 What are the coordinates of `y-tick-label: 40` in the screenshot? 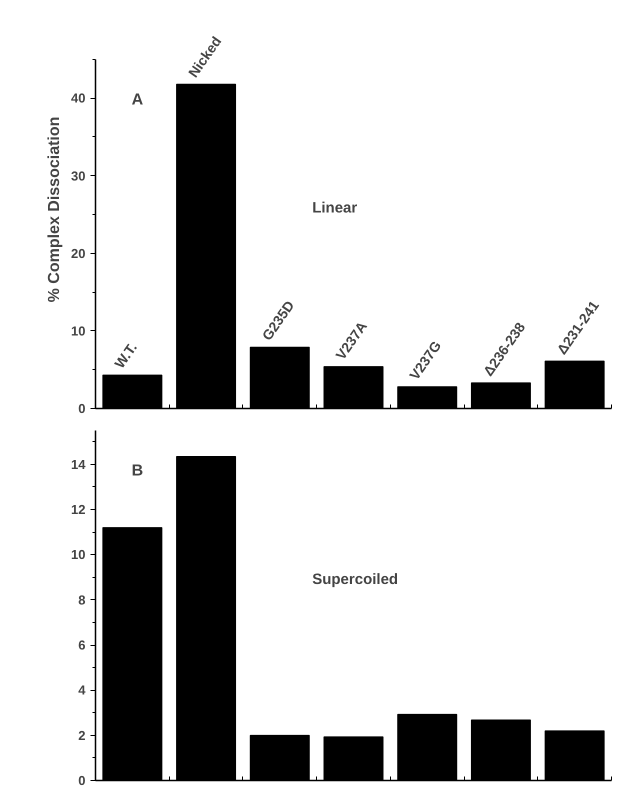 It's located at (78, 98).